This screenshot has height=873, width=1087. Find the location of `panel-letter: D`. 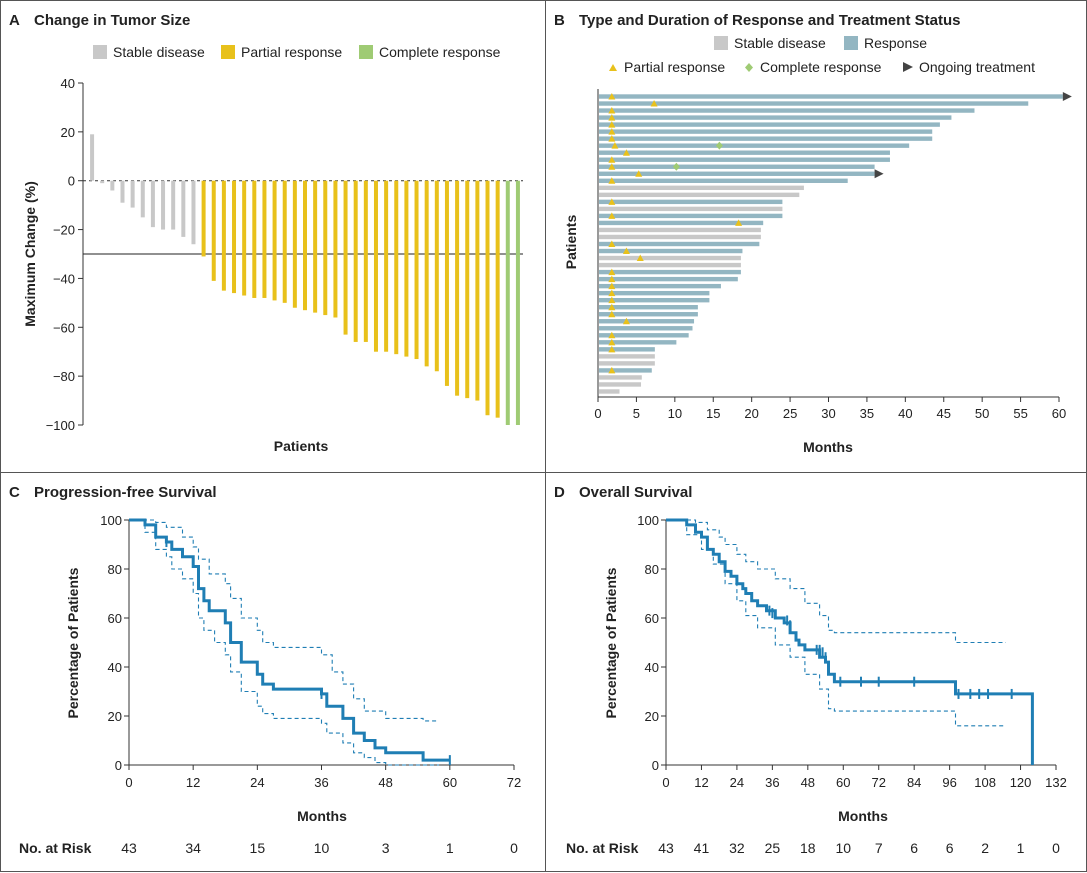

panel-letter: D is located at coordinates (559, 492).